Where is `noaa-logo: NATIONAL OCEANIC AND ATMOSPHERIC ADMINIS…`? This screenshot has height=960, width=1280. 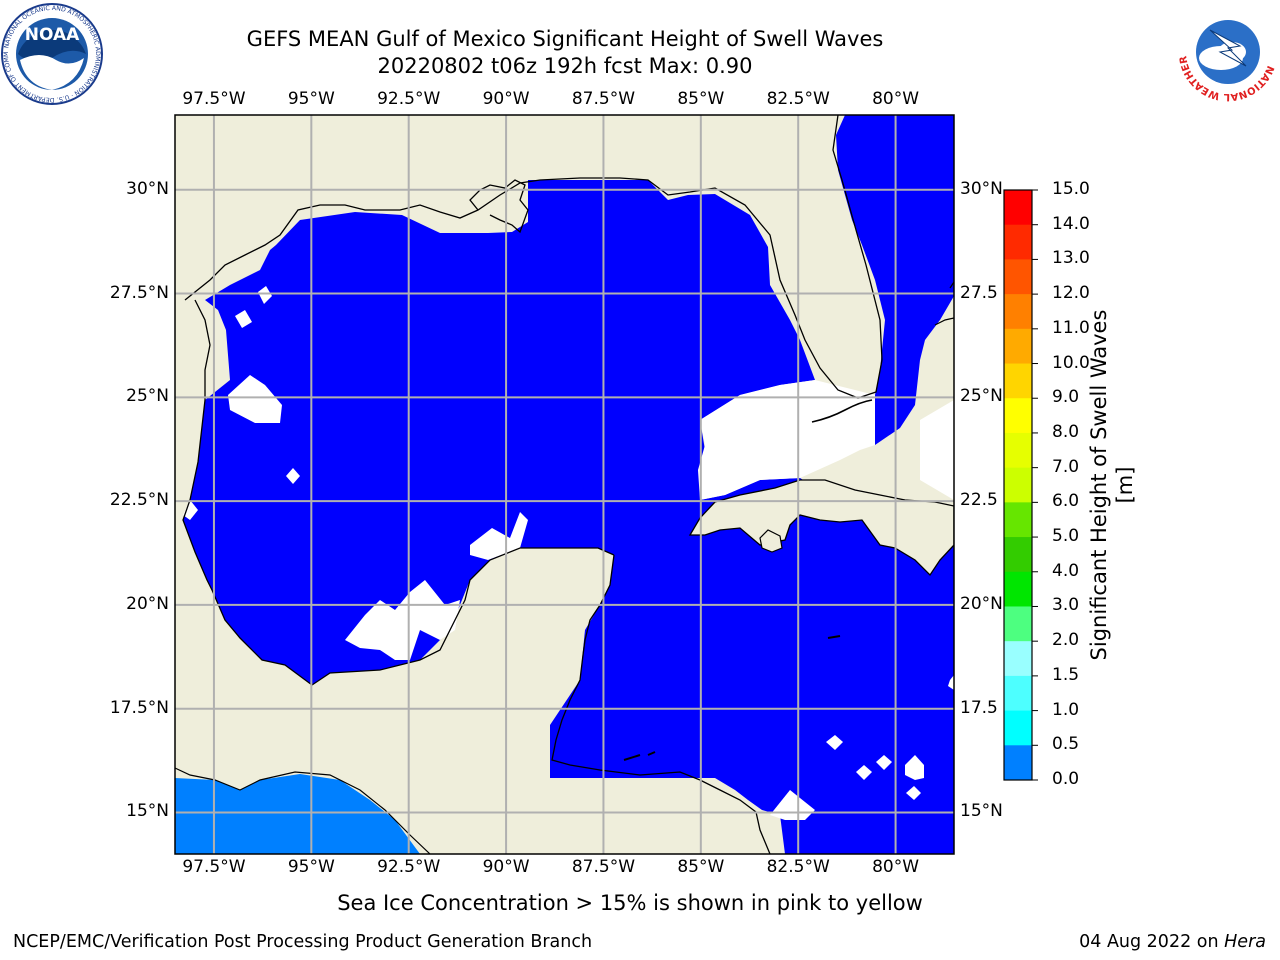 noaa-logo: NATIONAL OCEANIC AND ATMOSPHERIC ADMINIS… is located at coordinates (51, 53).